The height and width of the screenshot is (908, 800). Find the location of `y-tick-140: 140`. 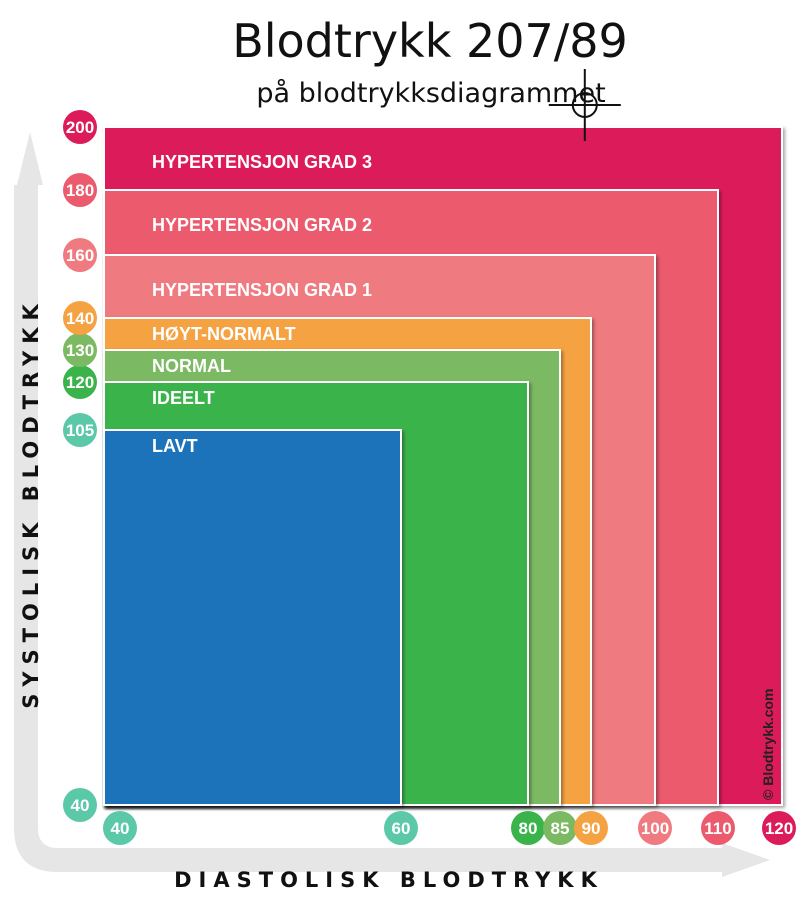

y-tick-140: 140 is located at coordinates (80, 318).